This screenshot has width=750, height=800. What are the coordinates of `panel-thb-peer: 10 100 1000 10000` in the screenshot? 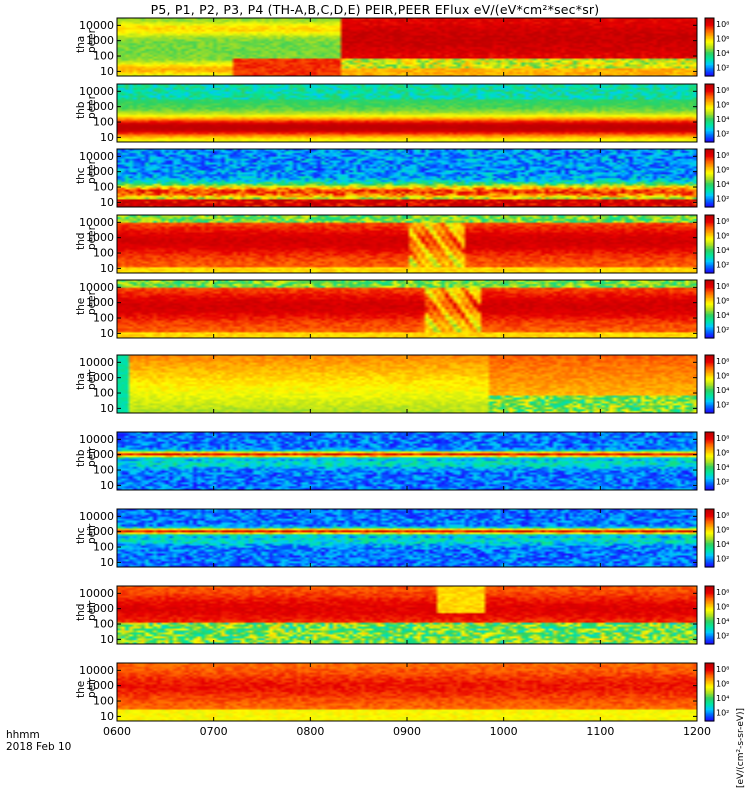 It's located at (388, 113).